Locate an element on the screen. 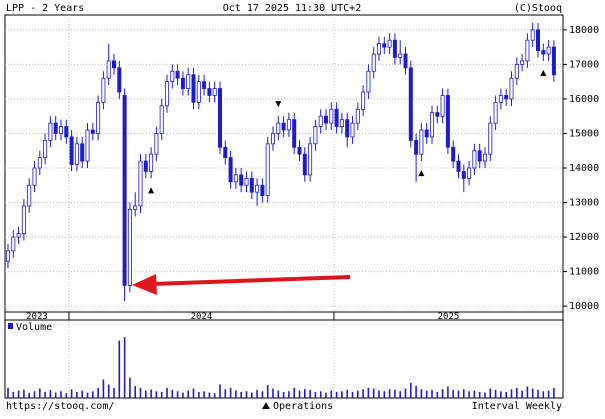 This screenshot has width=605, height=419. year-label: 2025 is located at coordinates (449, 317).